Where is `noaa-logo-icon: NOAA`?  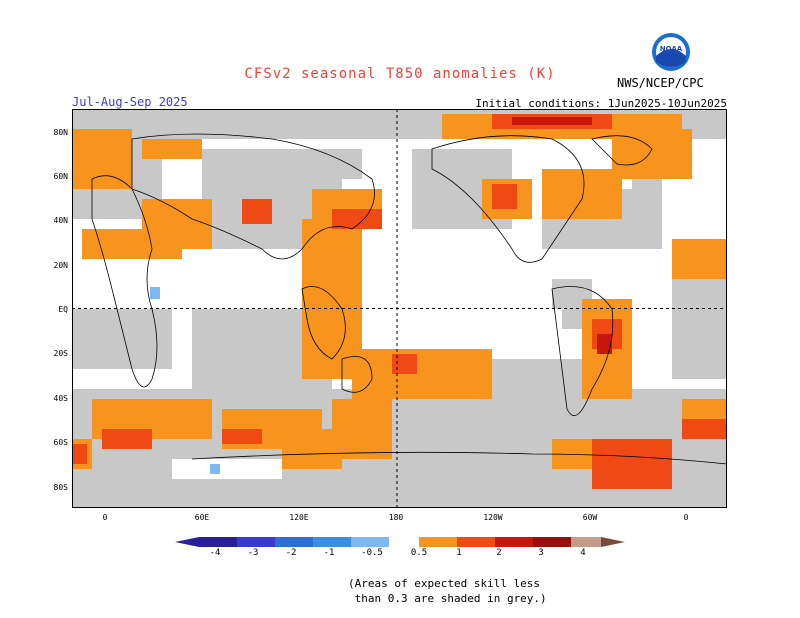 noaa-logo-icon: NOAA is located at coordinates (671, 52).